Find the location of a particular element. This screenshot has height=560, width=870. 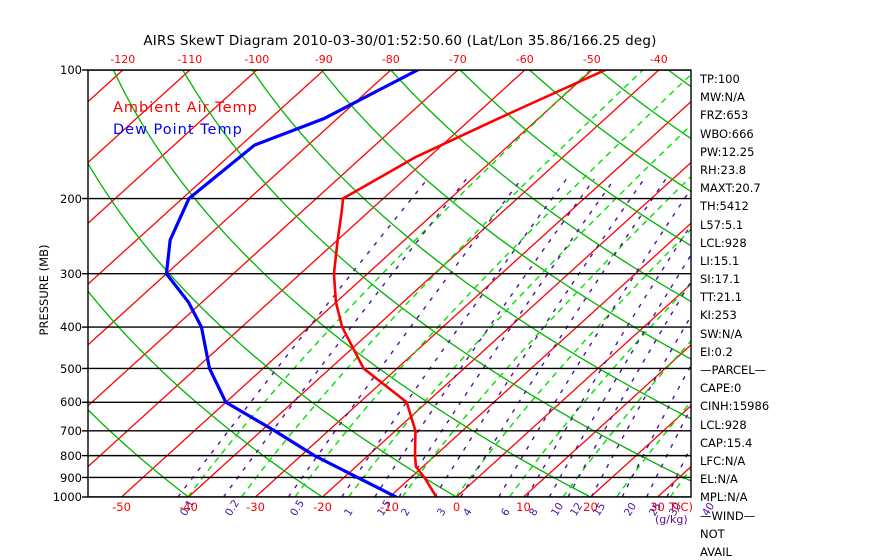

bottom-temp-tick: -40 is located at coordinates (188, 507).